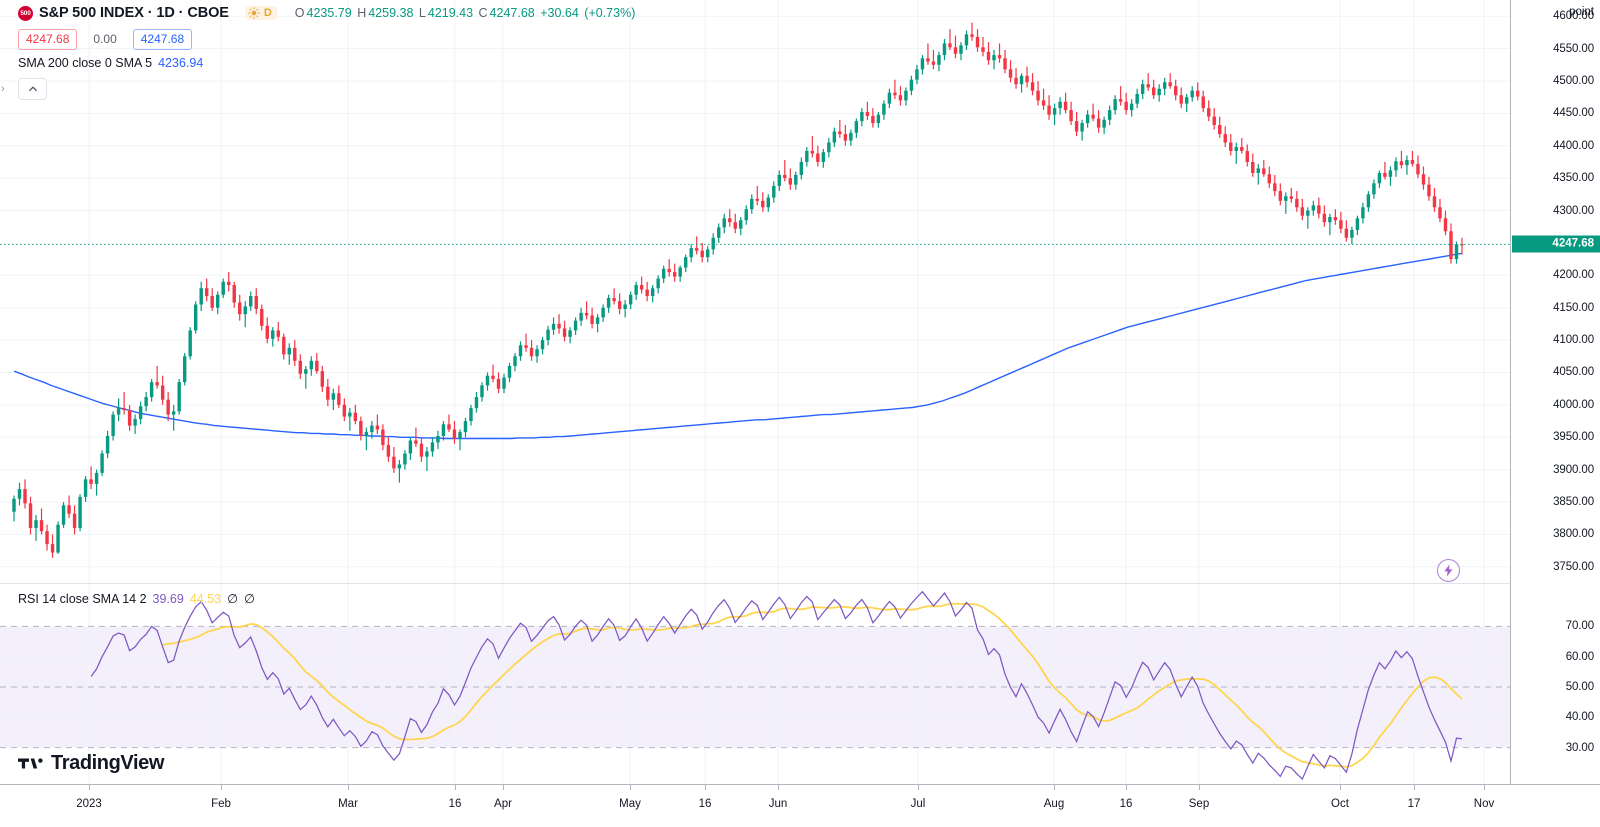  I want to click on price-tick-label: 3800.00, so click(1573, 534).